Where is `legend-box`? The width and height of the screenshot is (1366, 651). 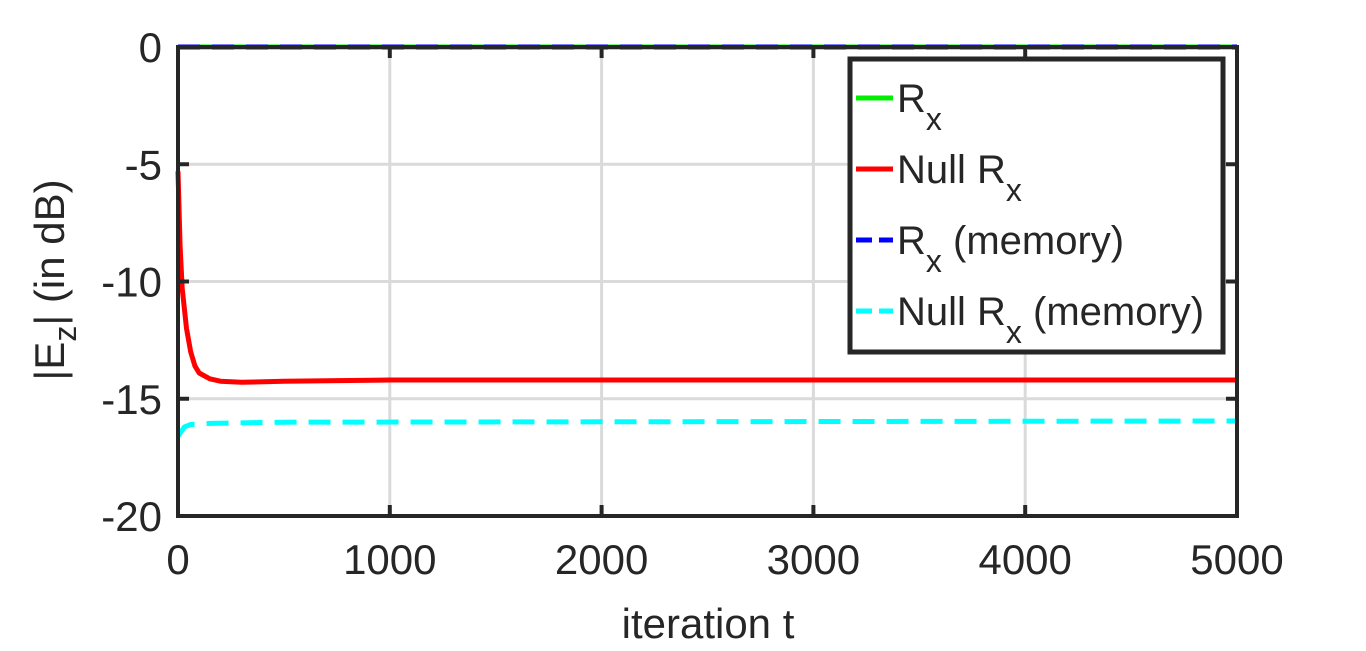 legend-box is located at coordinates (1036, 205).